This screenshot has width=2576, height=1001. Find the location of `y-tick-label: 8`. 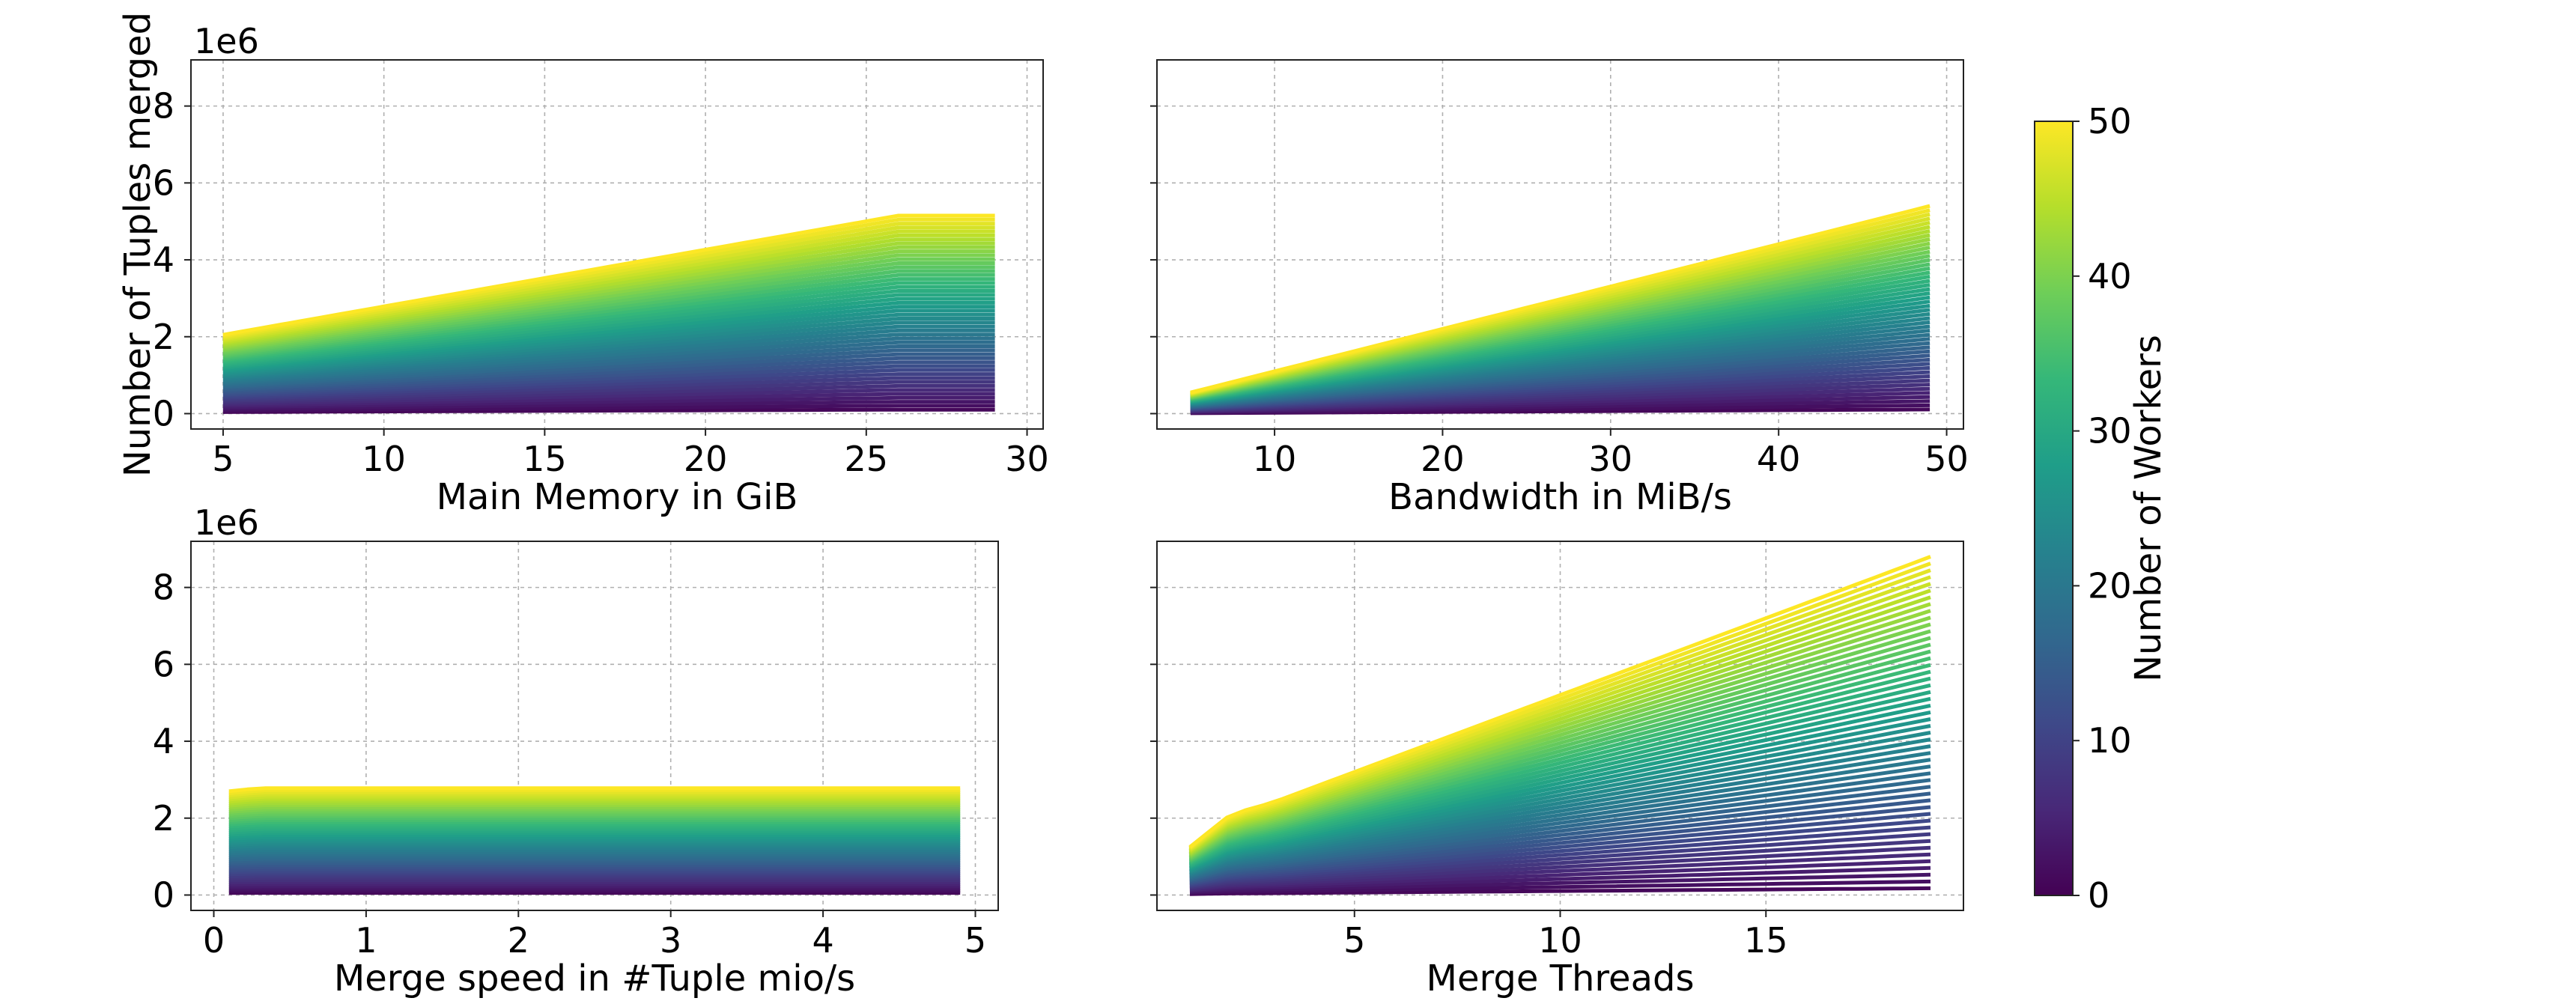

y-tick-label: 8 is located at coordinates (163, 588).